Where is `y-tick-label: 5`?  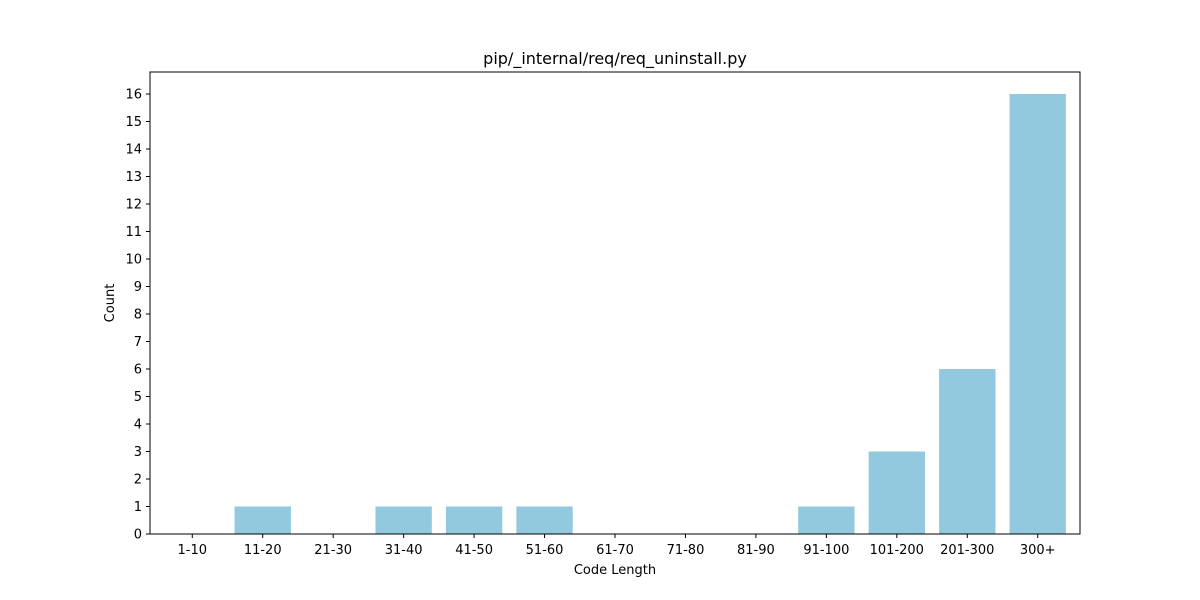
y-tick-label: 5 is located at coordinates (138, 397).